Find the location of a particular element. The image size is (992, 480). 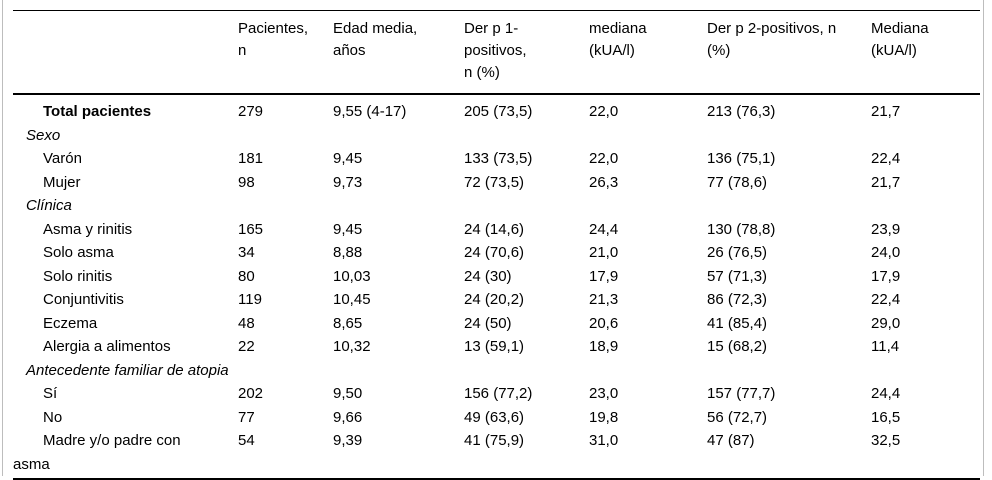

cell-value: 8,88 is located at coordinates (348, 252).